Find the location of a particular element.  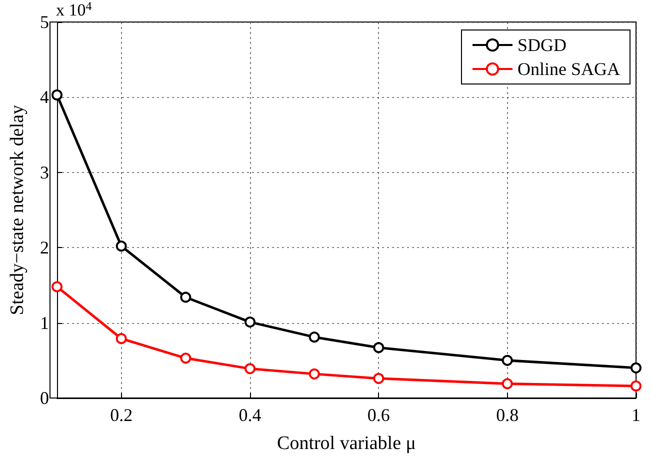

x-tick-label: 1 is located at coordinates (636, 415).